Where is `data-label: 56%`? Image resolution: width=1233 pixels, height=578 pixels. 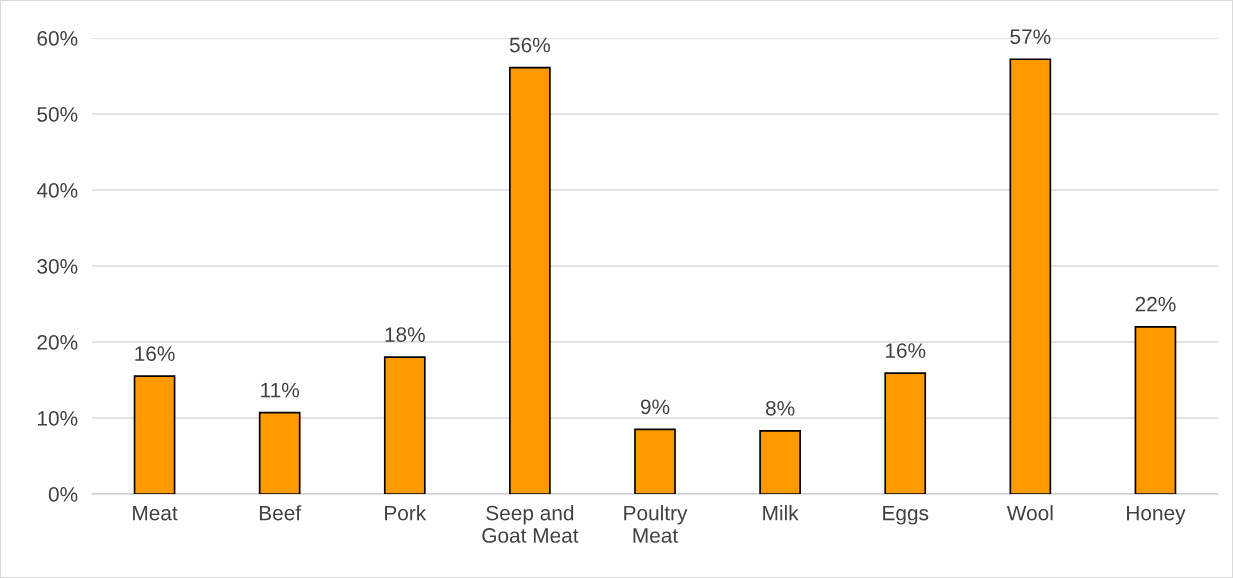
data-label: 56% is located at coordinates (529, 45).